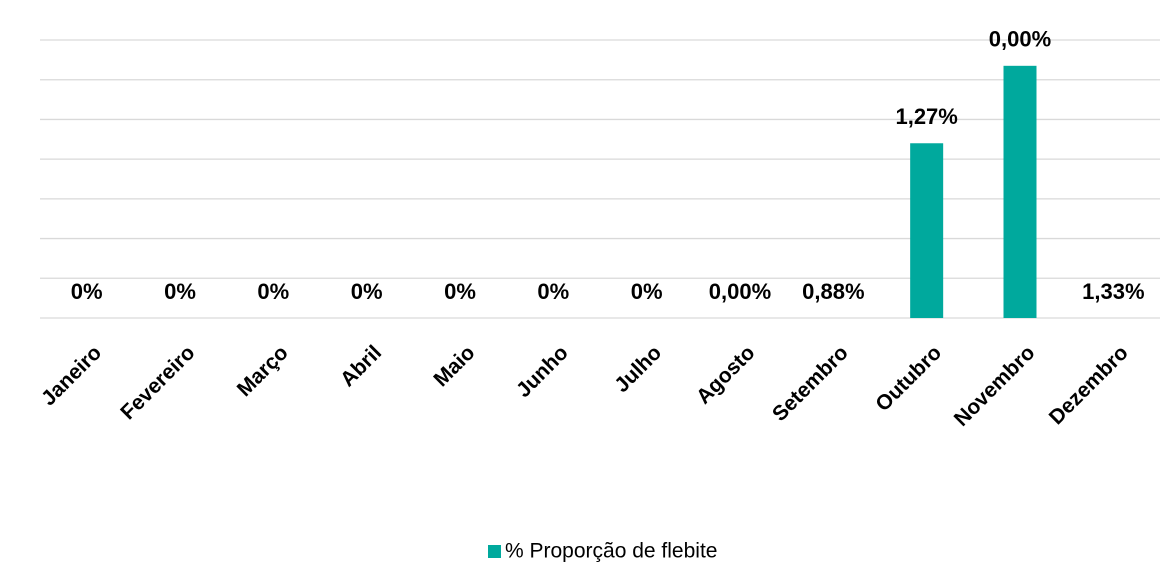 The width and height of the screenshot is (1165, 569). What do you see at coordinates (494, 551) in the screenshot?
I see `legend-swatch` at bounding box center [494, 551].